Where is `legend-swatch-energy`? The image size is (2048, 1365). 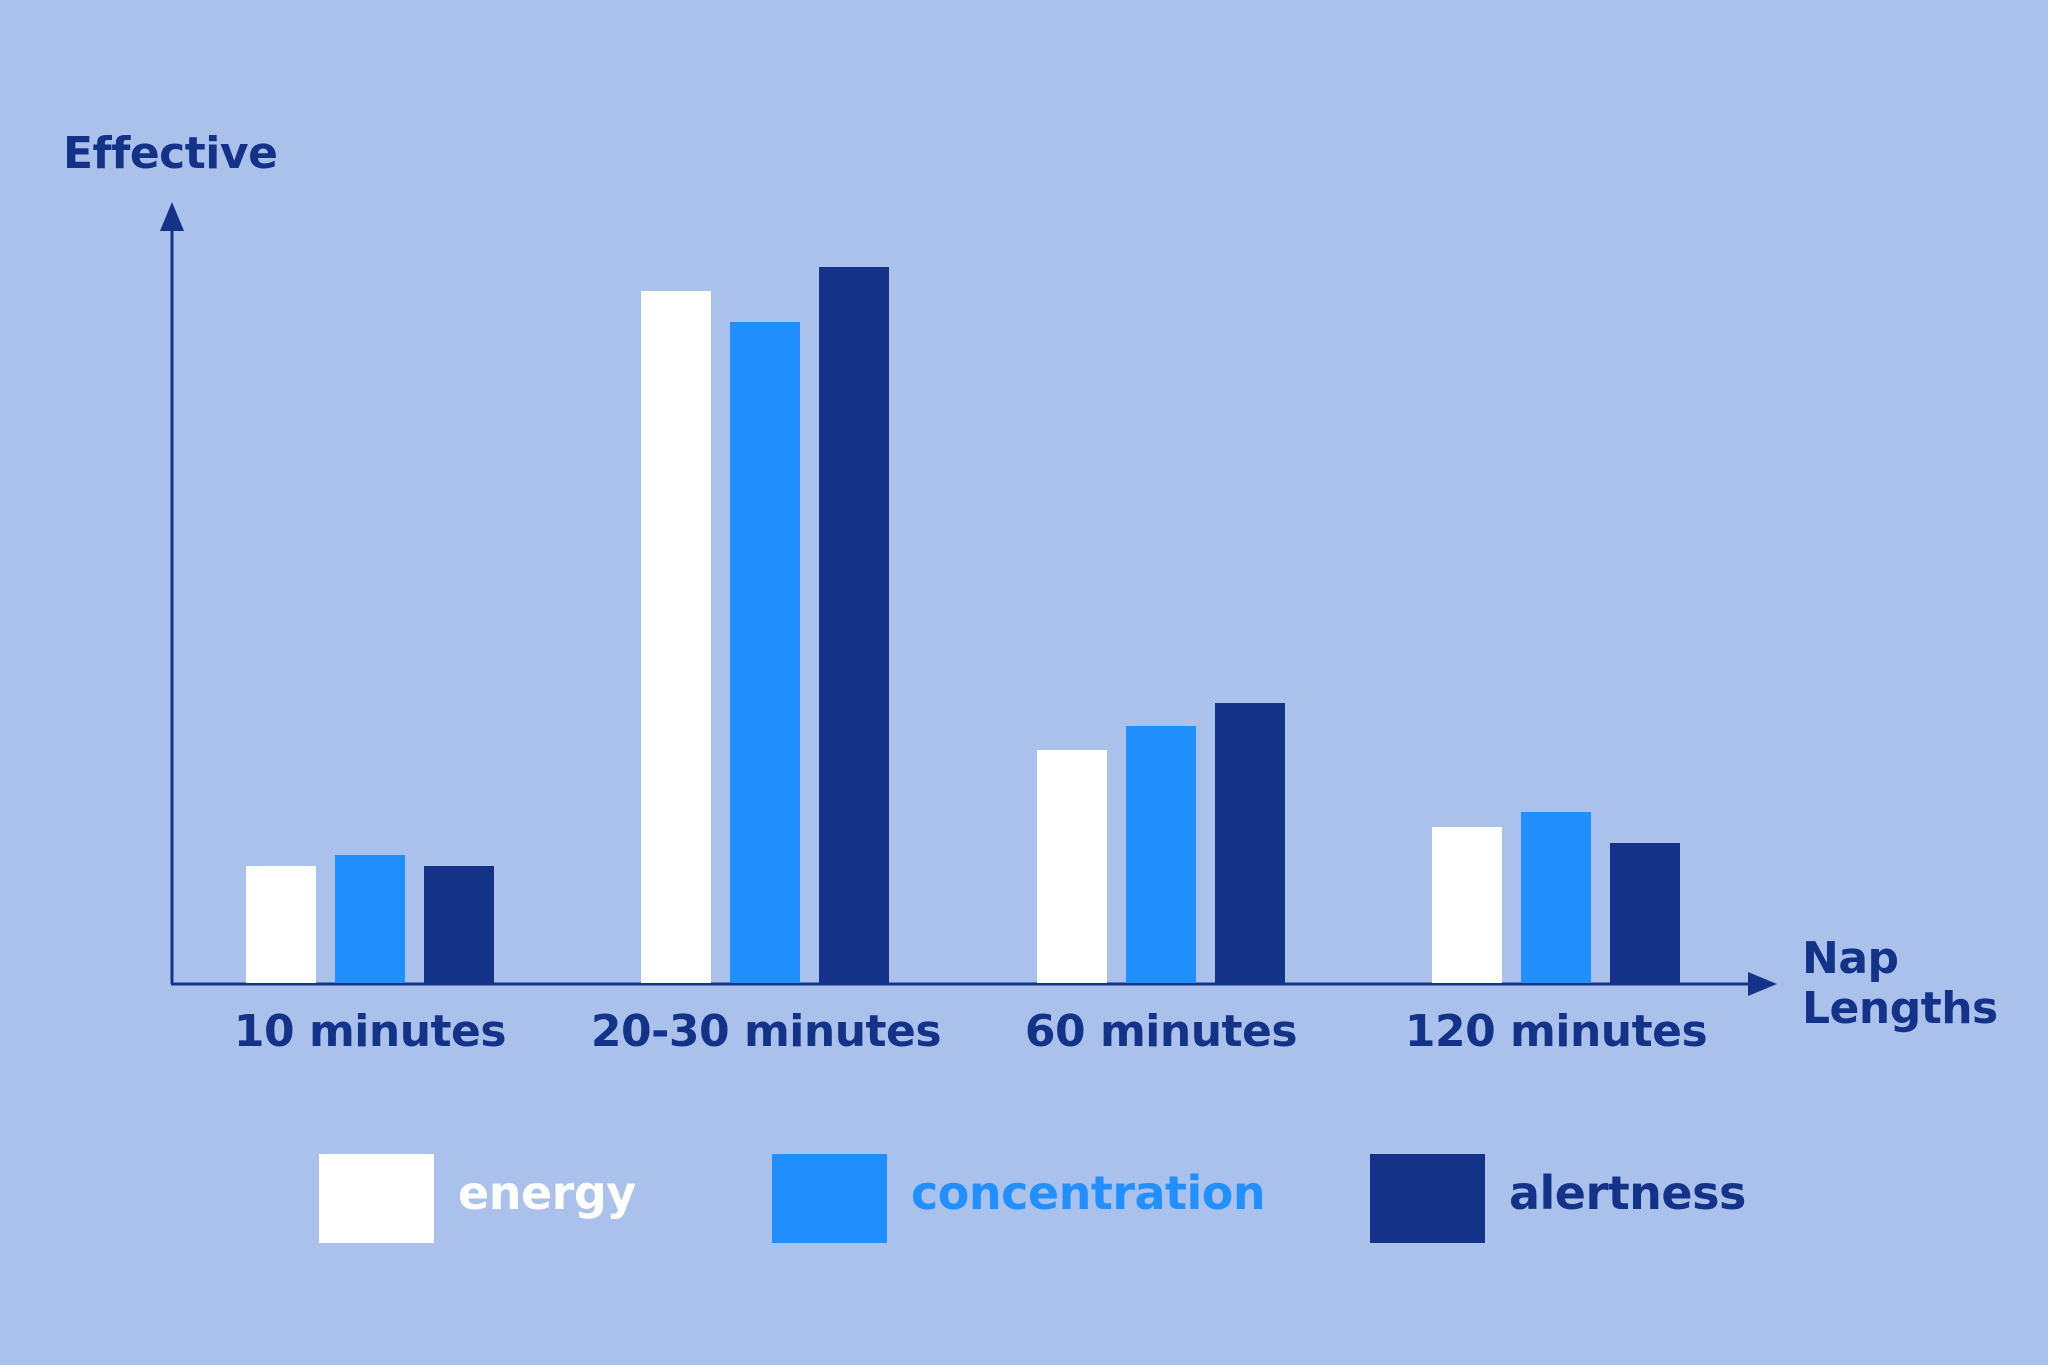
legend-swatch-energy is located at coordinates (376, 1198).